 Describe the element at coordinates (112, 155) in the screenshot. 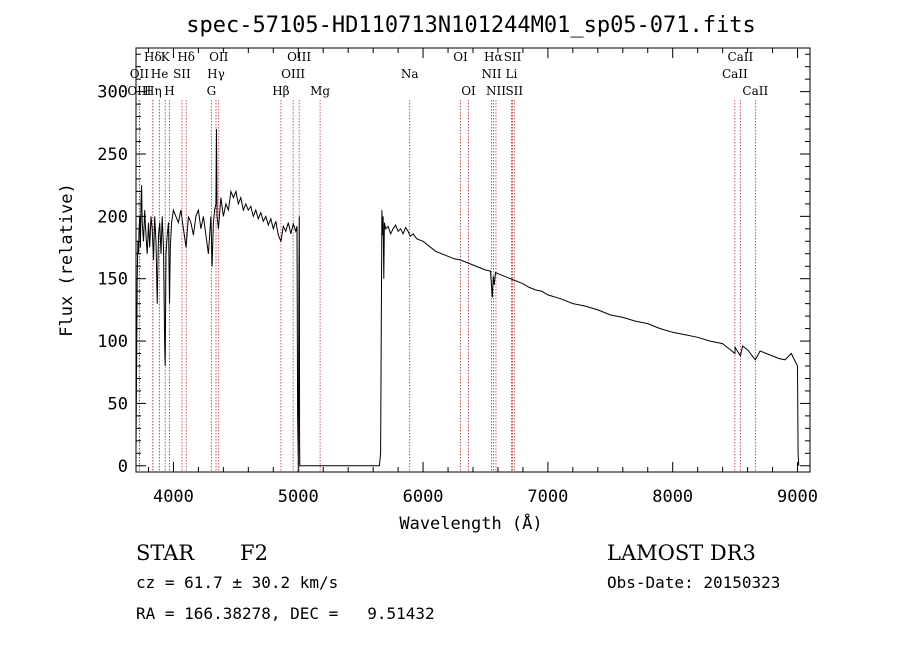

I see `y-tick-label-5: 250` at that location.